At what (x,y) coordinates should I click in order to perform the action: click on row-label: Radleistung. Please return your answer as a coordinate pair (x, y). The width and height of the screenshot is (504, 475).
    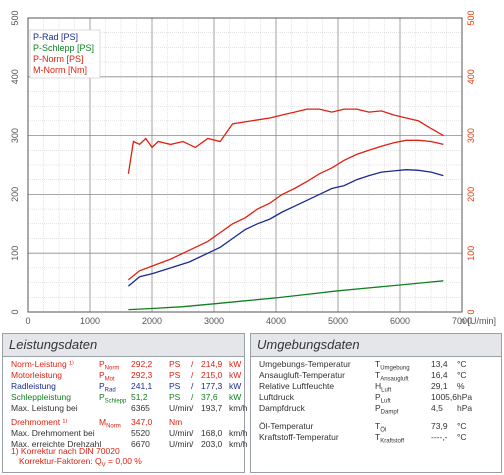
    Looking at the image, I should click on (33, 386).